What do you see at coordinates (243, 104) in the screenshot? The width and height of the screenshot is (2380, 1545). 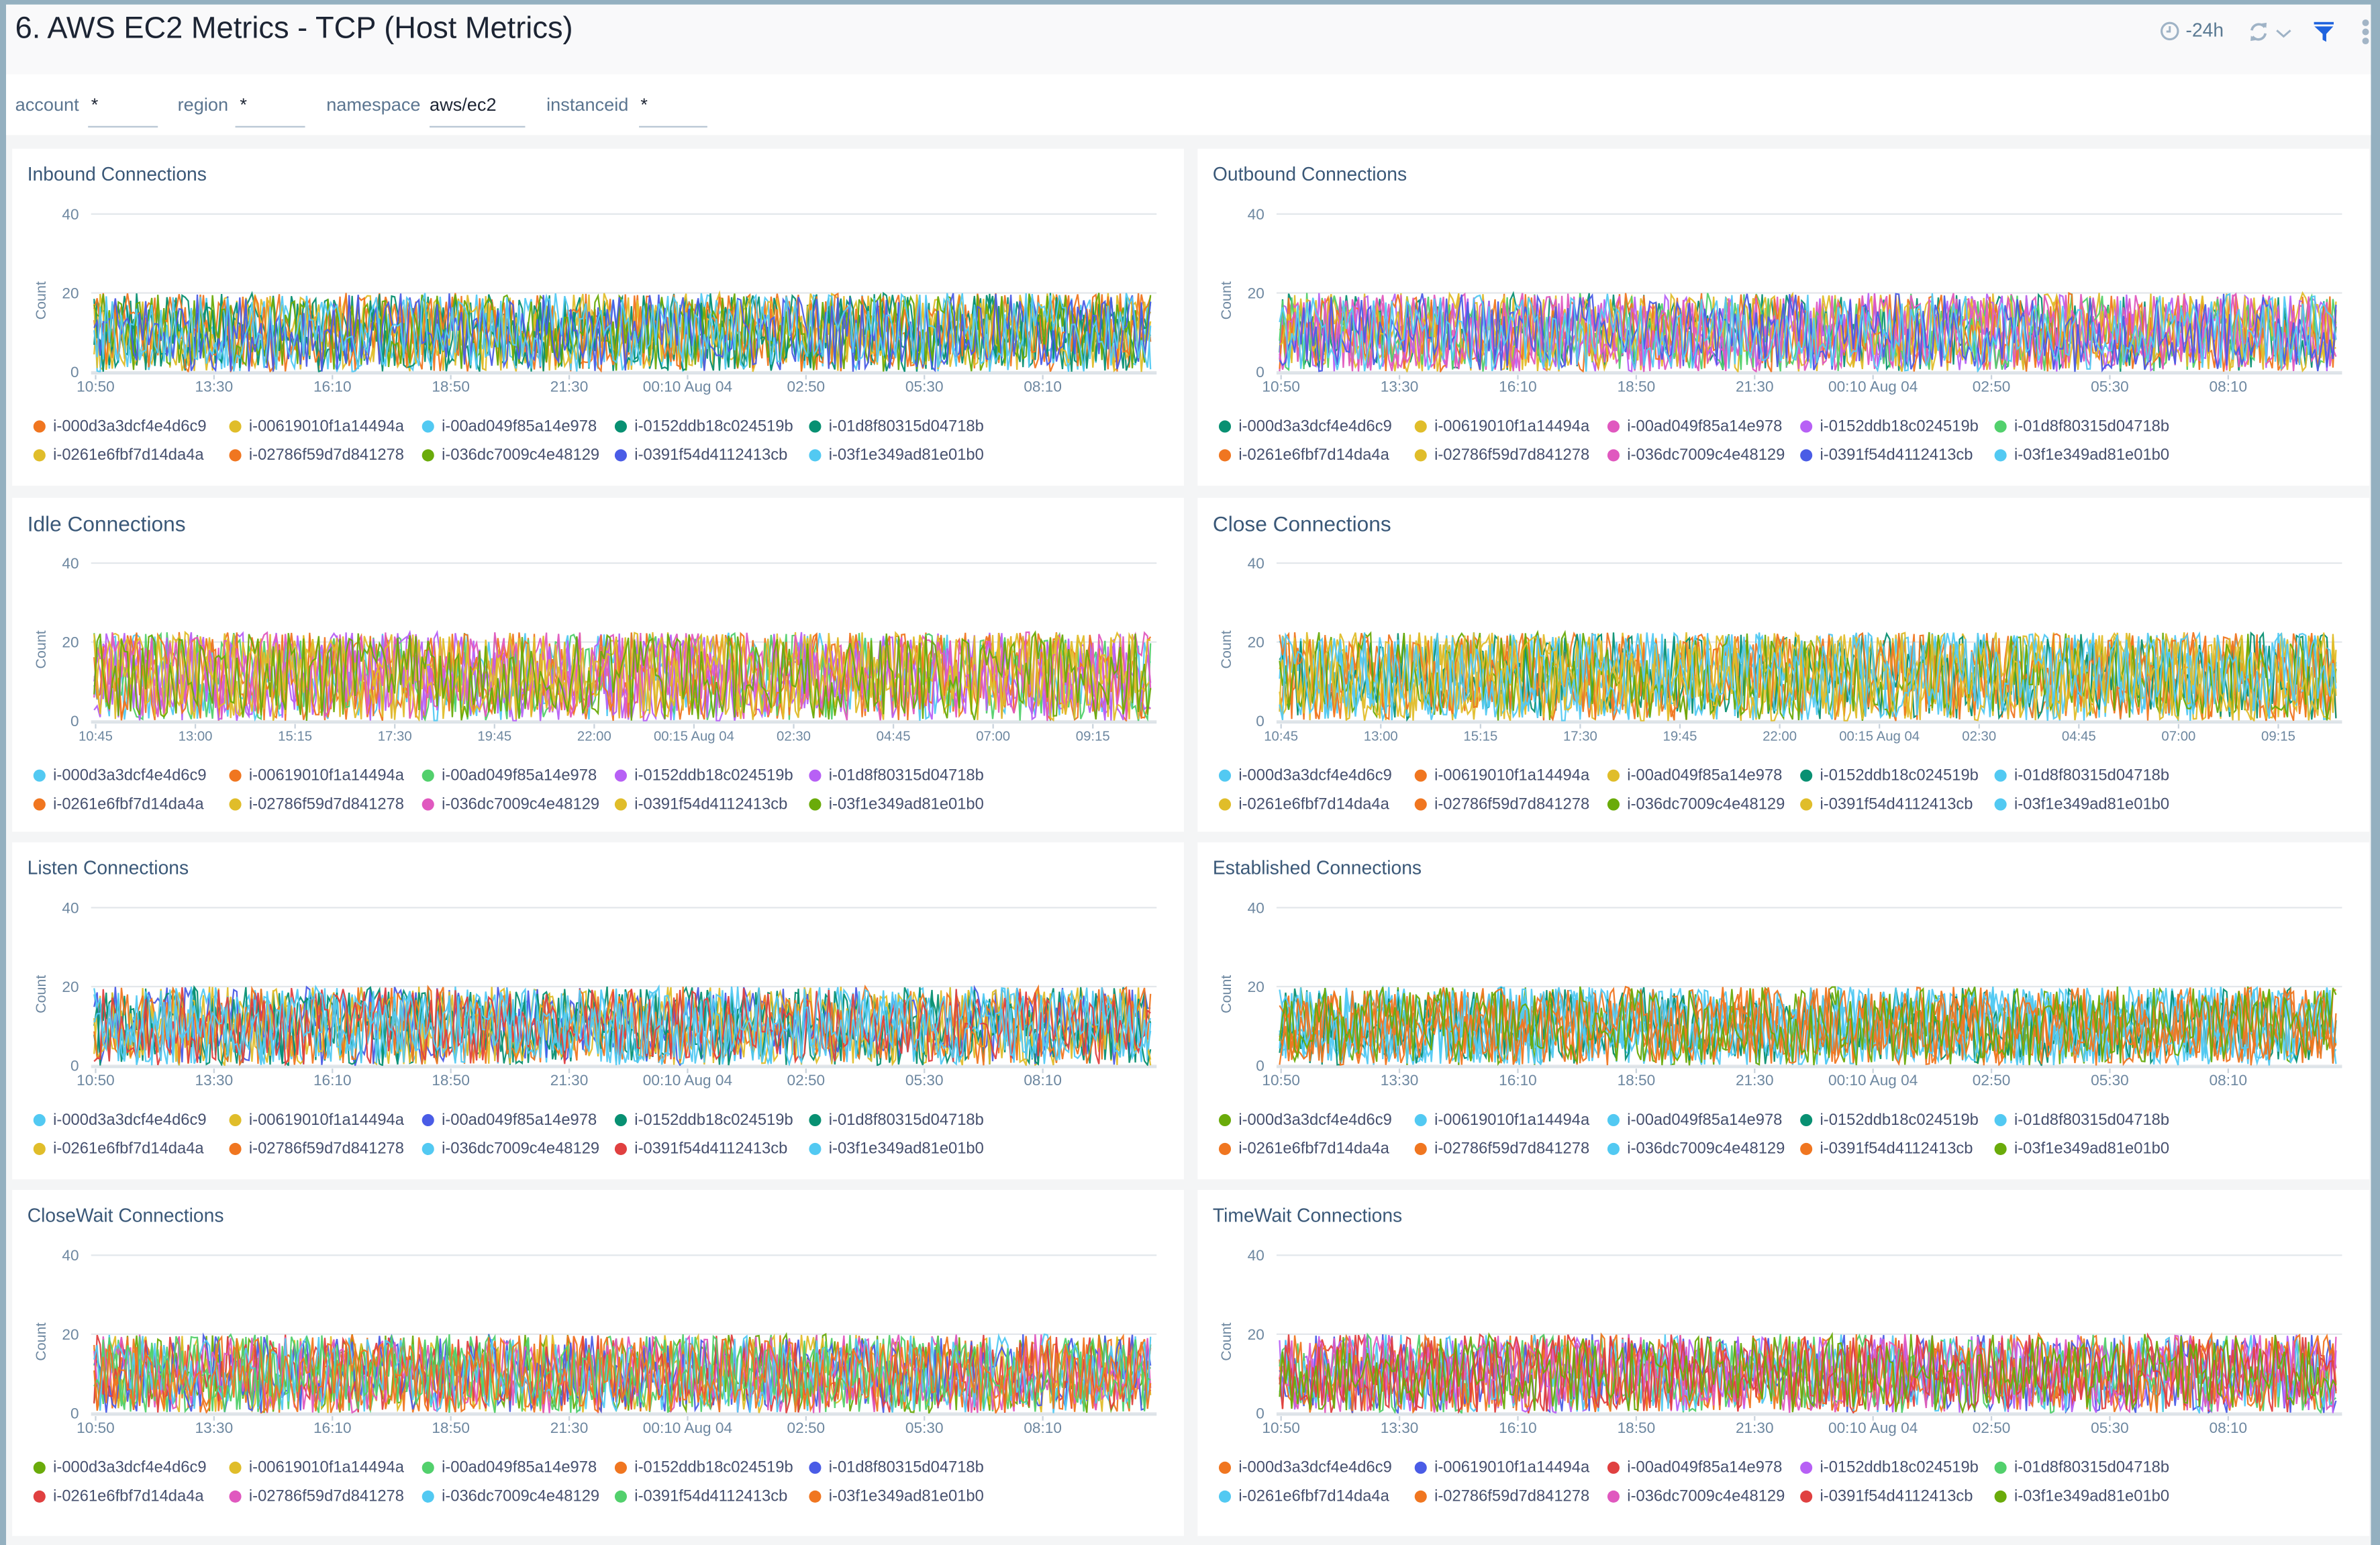 I see `region-field: *` at bounding box center [243, 104].